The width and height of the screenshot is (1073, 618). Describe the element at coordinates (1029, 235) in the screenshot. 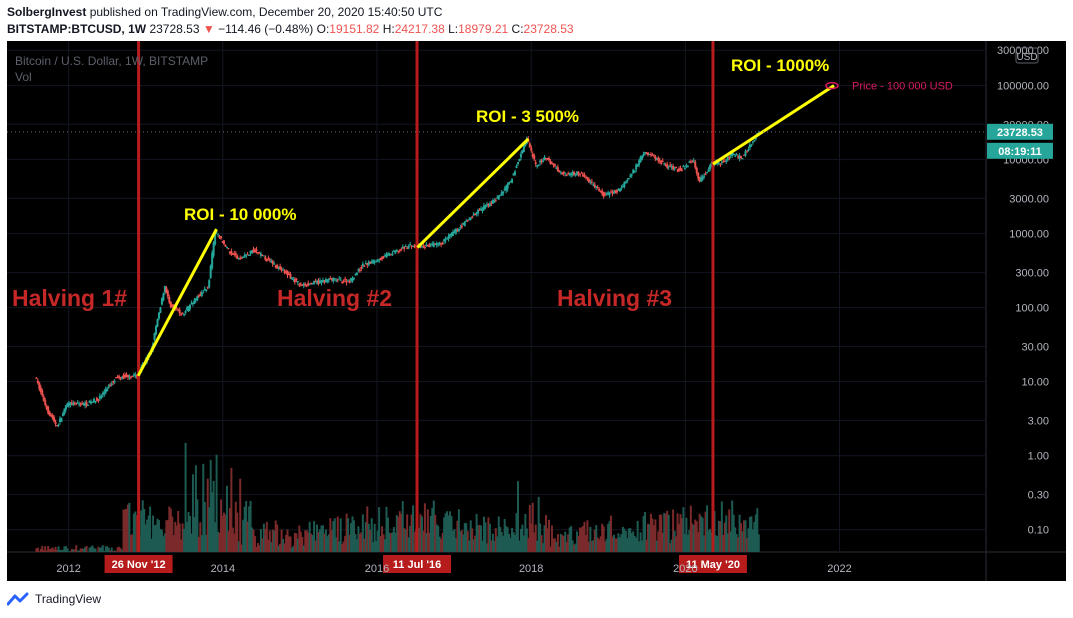

I see `y-tick-label: 1000.00` at that location.